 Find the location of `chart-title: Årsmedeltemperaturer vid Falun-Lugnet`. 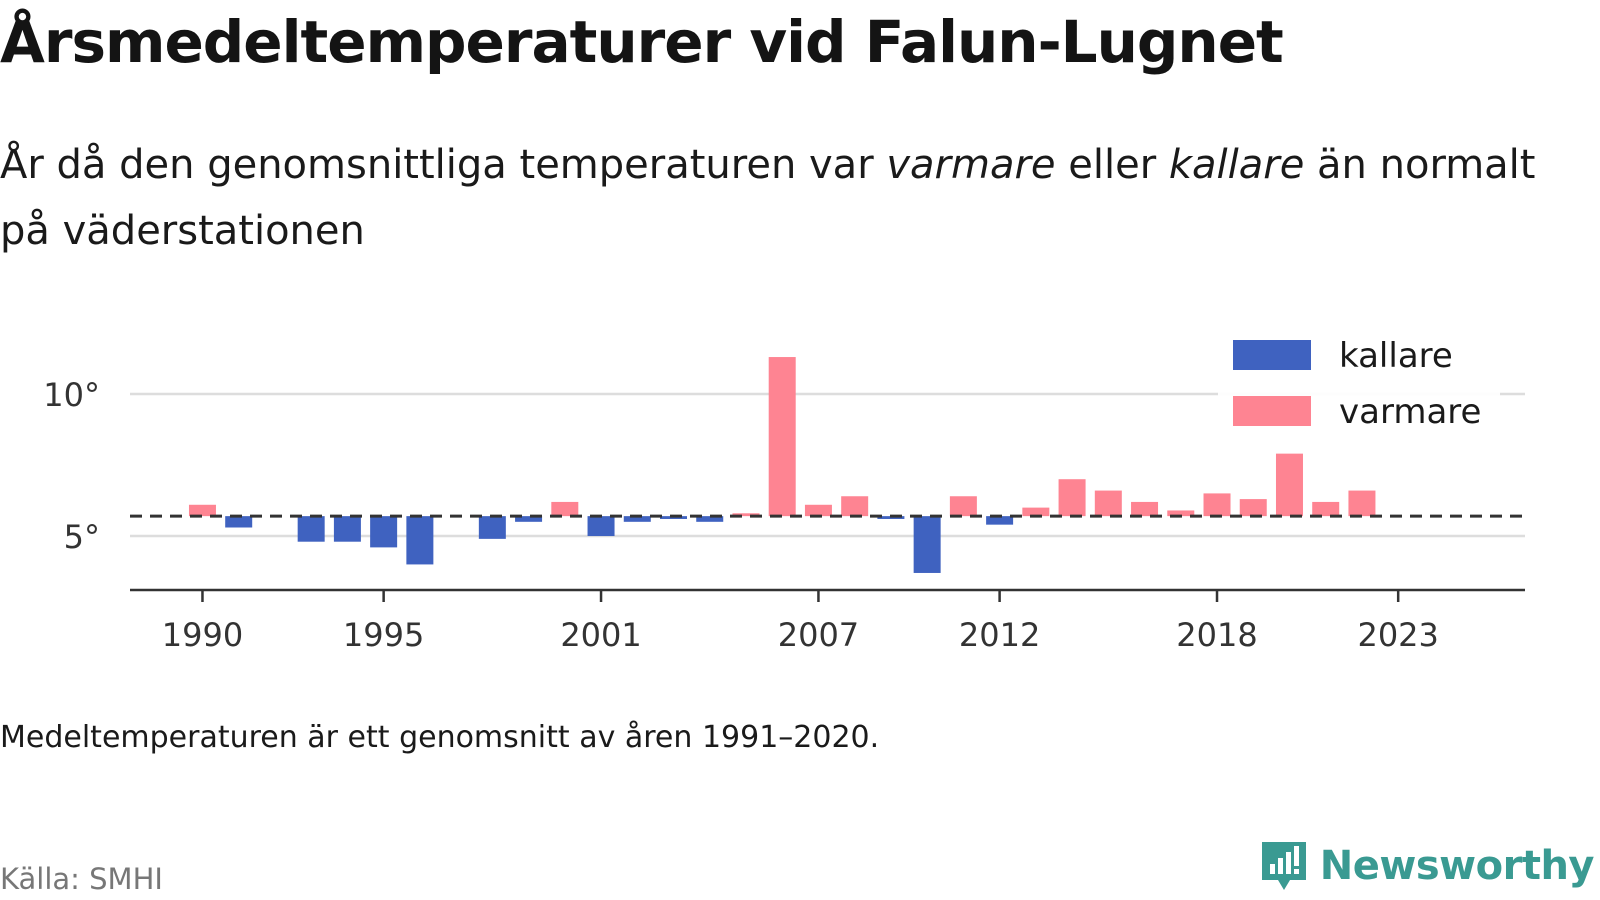

chart-title: Årsmedeltemperaturer vid Falun-Lugnet is located at coordinates (642, 42).